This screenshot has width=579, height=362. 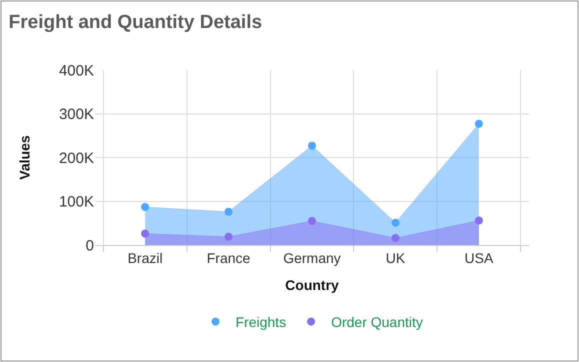 I want to click on legend-label: Freights, so click(x=261, y=322).